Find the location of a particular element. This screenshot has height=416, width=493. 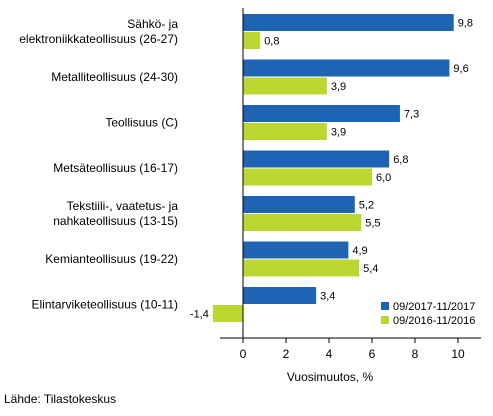

x-tick-label-5: 10 is located at coordinates (458, 354).